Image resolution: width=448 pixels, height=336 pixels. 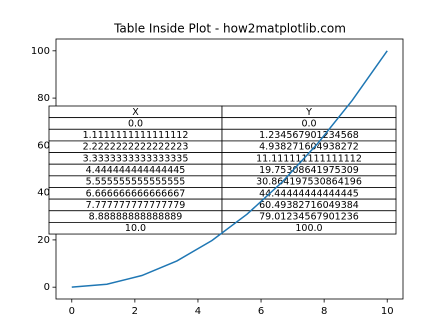 I want to click on x-tick-label: 2, so click(x=135, y=311).